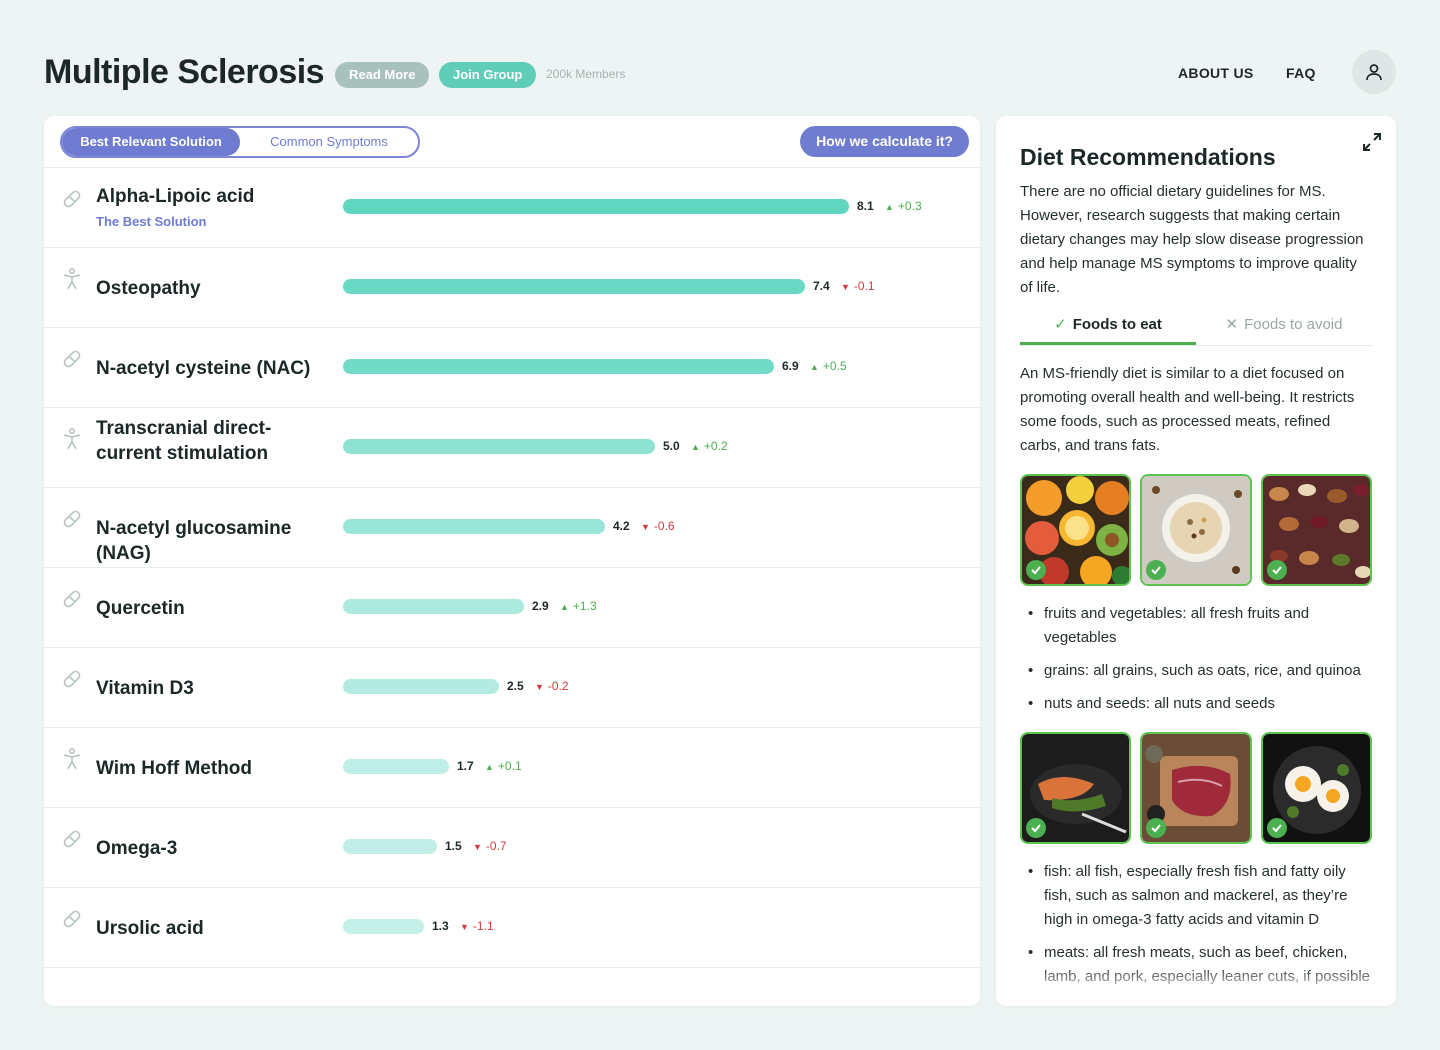 Image resolution: width=1440 pixels, height=1050 pixels. What do you see at coordinates (150, 928) in the screenshot?
I see `solution-name: Ursolic acid` at bounding box center [150, 928].